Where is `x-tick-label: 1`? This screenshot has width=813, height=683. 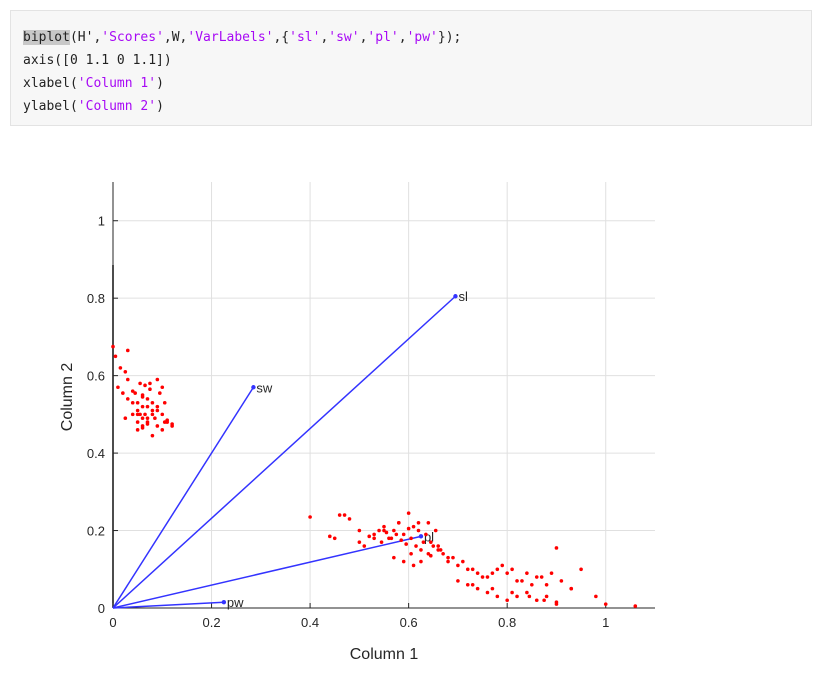
x-tick-label: 1 is located at coordinates (605, 622).